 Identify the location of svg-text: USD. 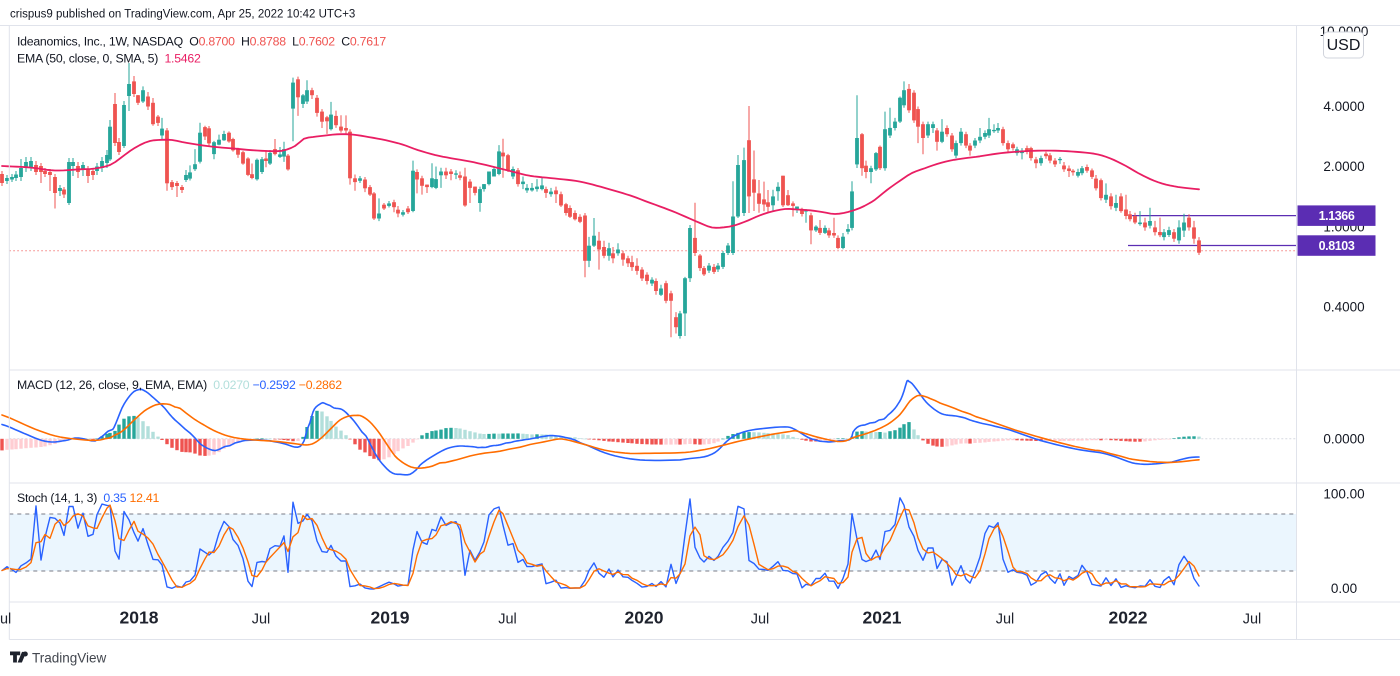
(1344, 45).